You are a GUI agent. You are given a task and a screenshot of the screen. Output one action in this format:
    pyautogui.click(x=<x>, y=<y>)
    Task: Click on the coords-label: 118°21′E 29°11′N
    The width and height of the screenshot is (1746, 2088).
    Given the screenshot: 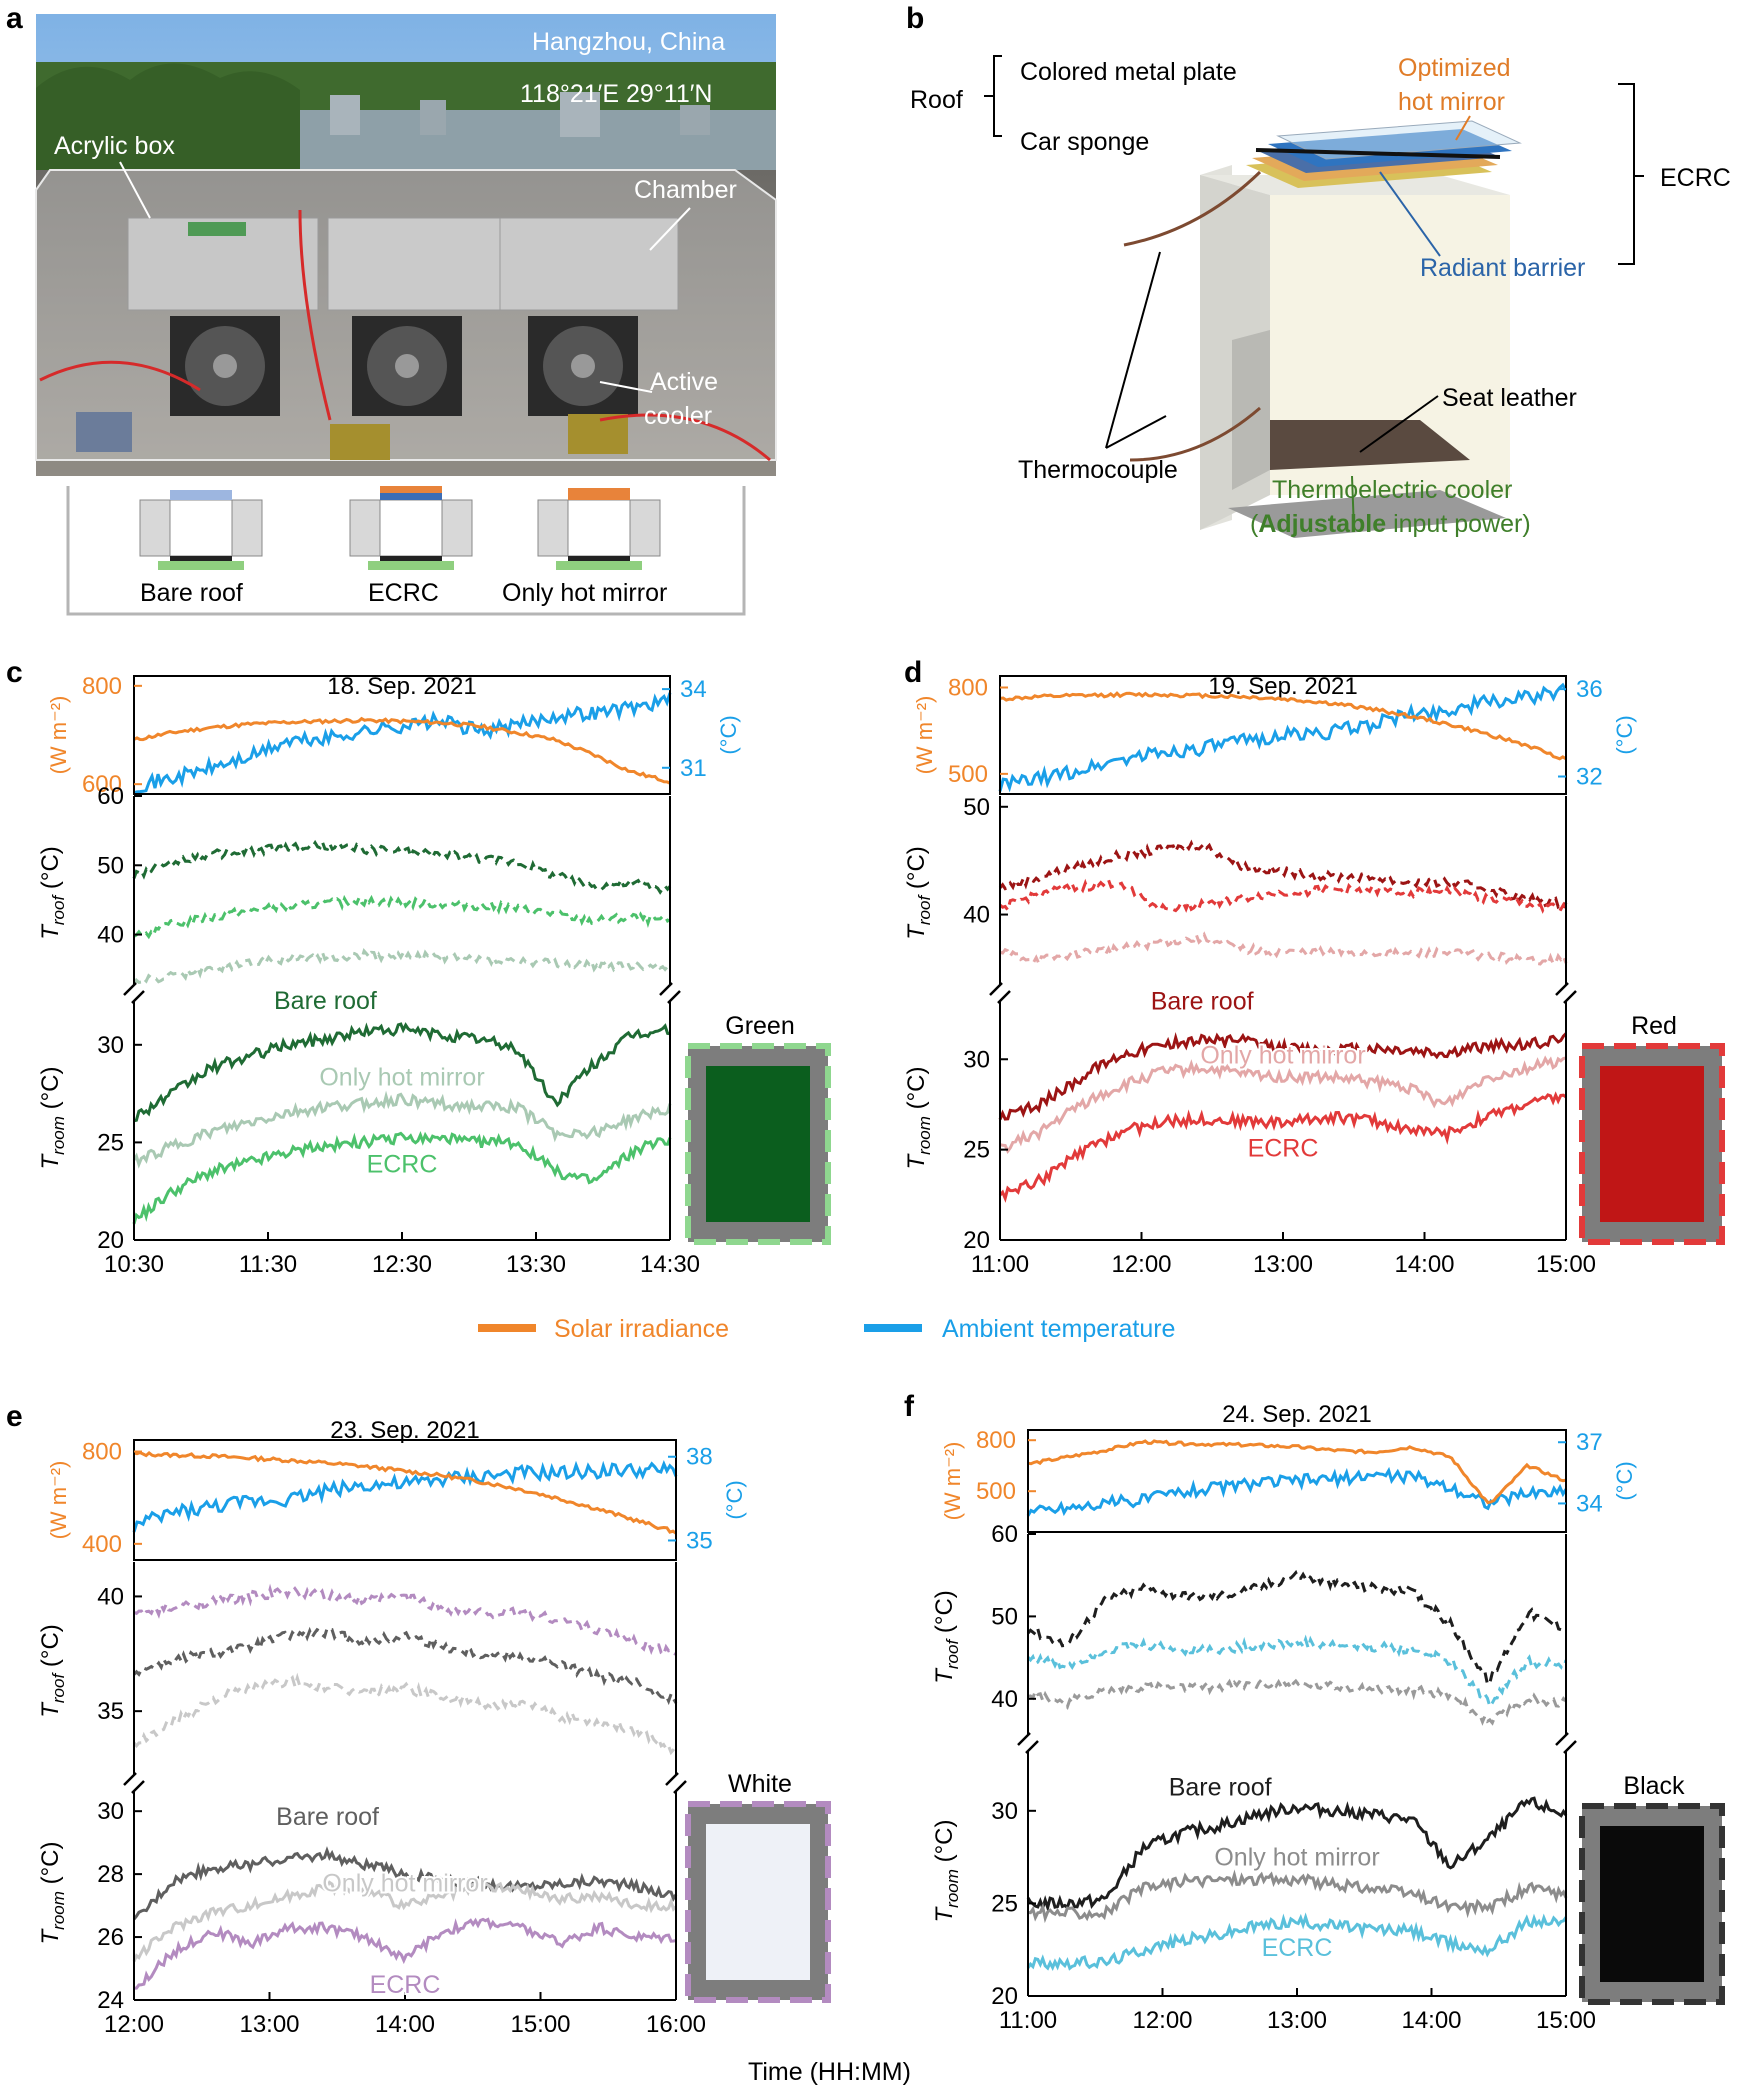 What is the action you would take?
    pyautogui.click(x=616, y=94)
    